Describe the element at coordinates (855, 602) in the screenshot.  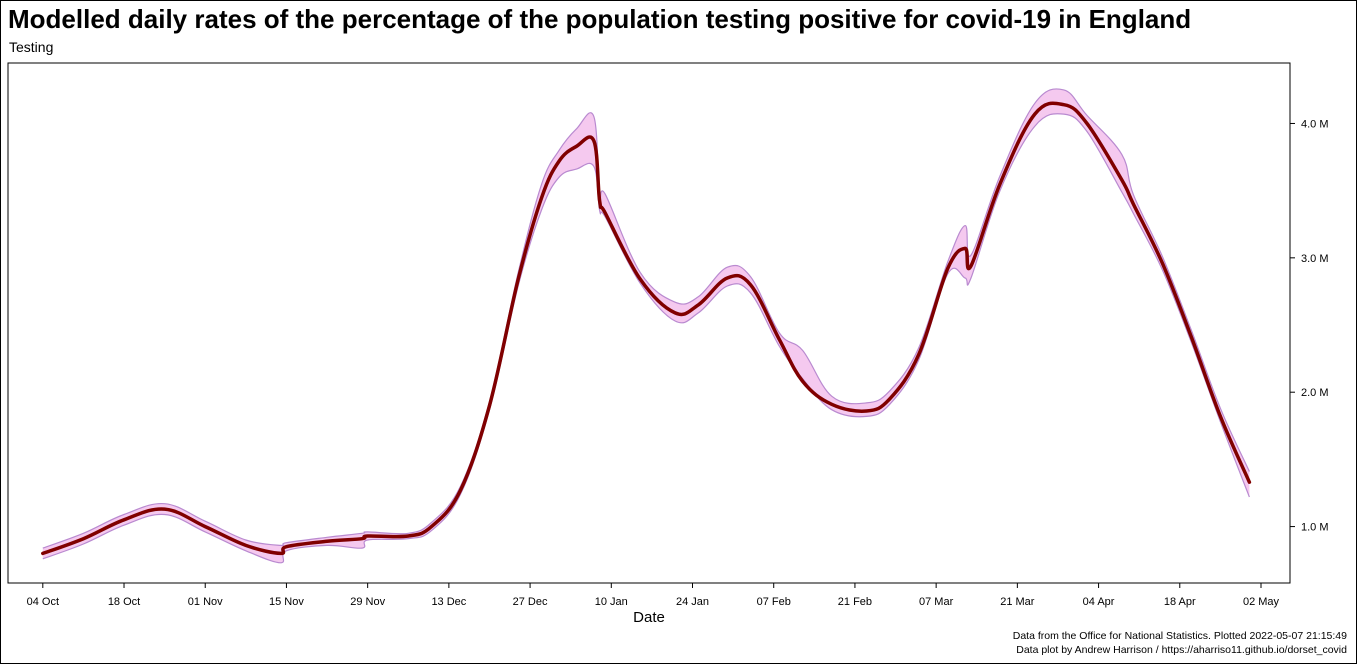
I see `x-tick-label: 21 Feb` at that location.